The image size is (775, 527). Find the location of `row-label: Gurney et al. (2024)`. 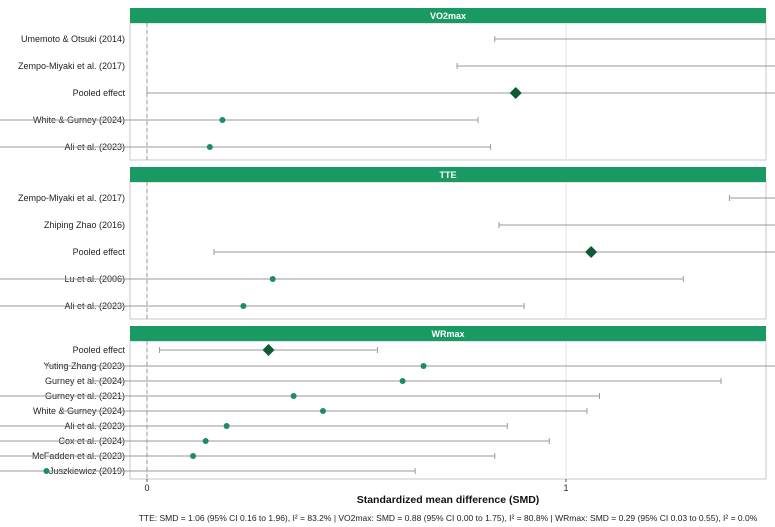

row-label: Gurney et al. (2024) is located at coordinates (85, 381).